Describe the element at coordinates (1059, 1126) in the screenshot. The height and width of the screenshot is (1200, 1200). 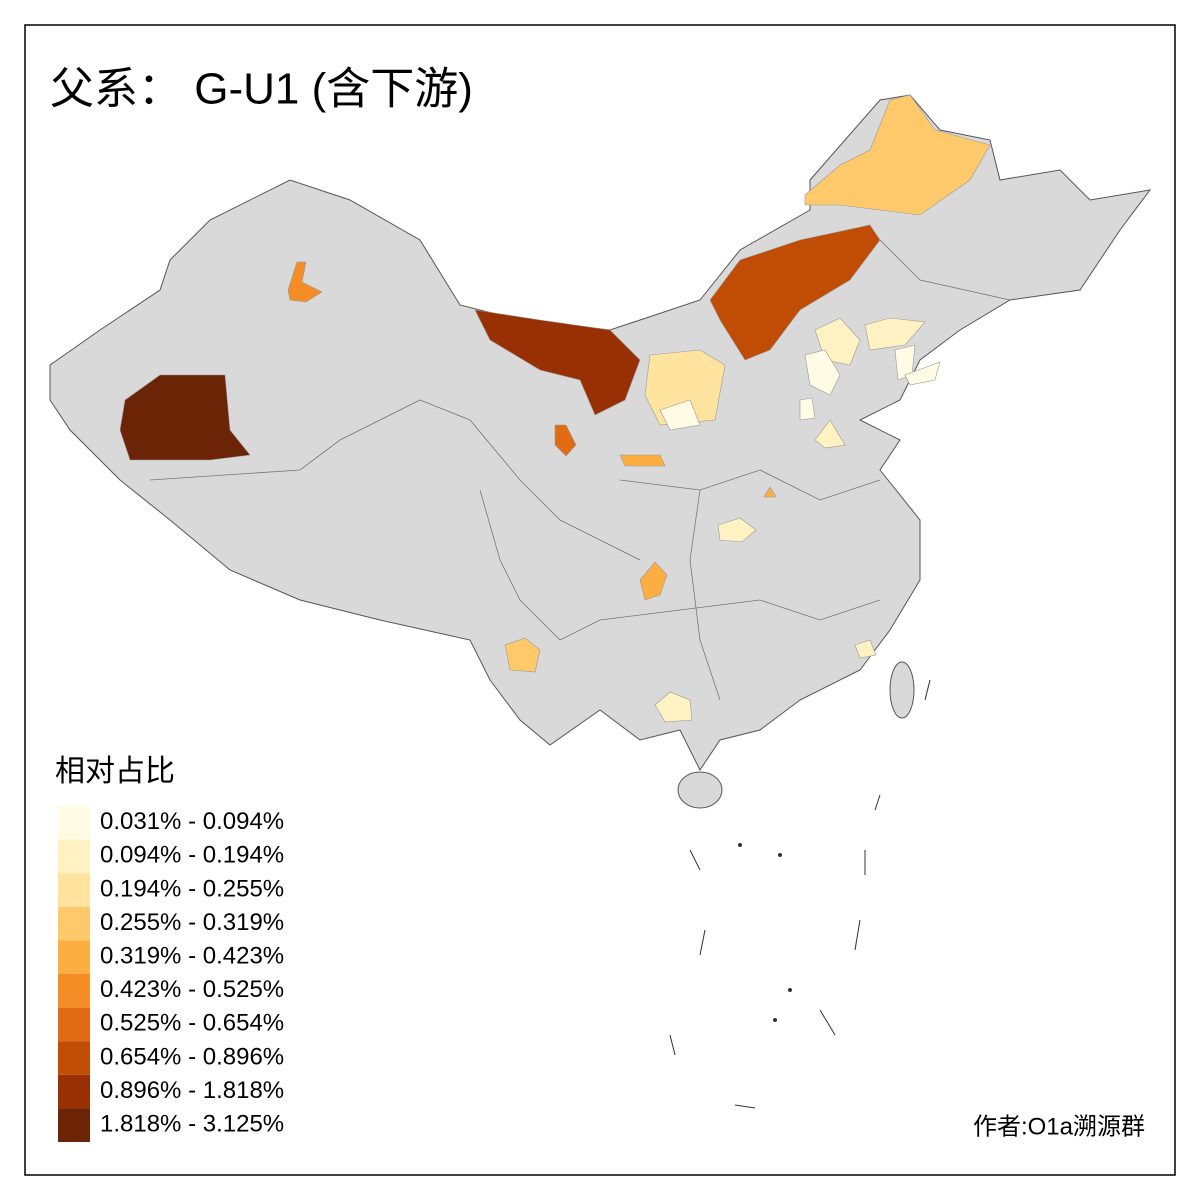
I see `author: 作者:O1a溯源群` at that location.